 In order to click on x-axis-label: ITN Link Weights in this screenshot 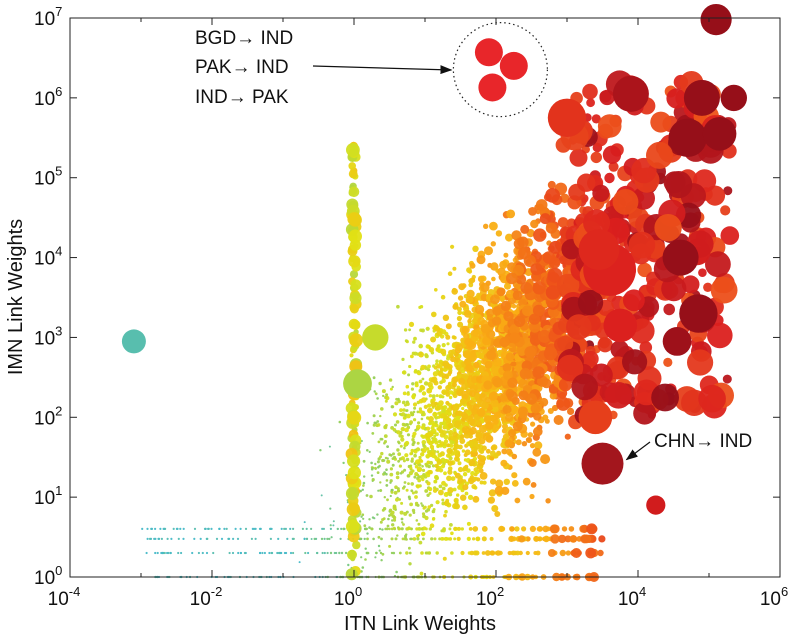, I will do `click(420, 624)`.